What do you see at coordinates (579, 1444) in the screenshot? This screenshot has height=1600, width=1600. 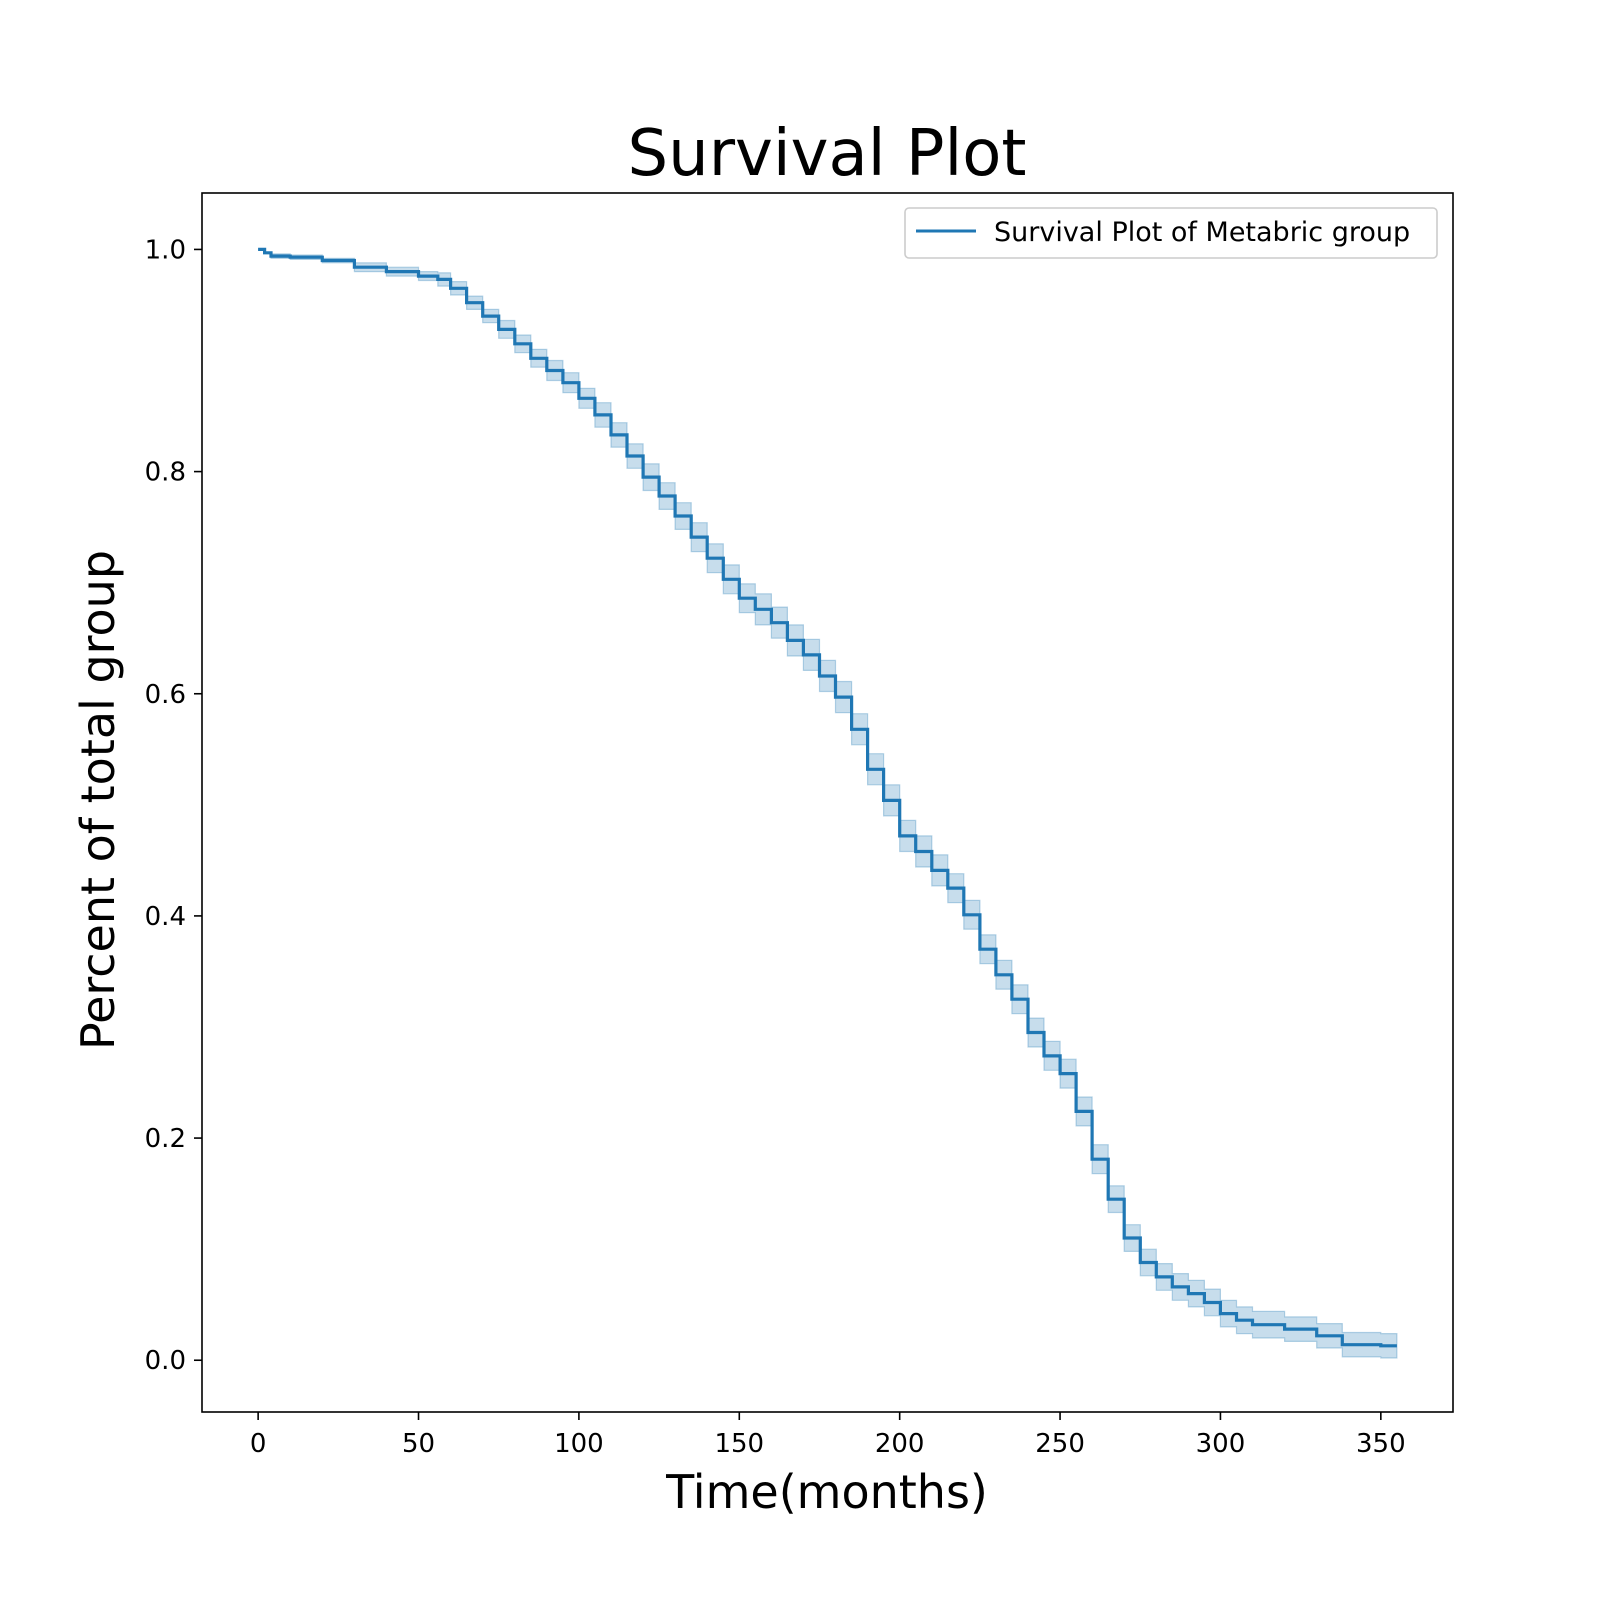 I see `x-tick-label: 100` at bounding box center [579, 1444].